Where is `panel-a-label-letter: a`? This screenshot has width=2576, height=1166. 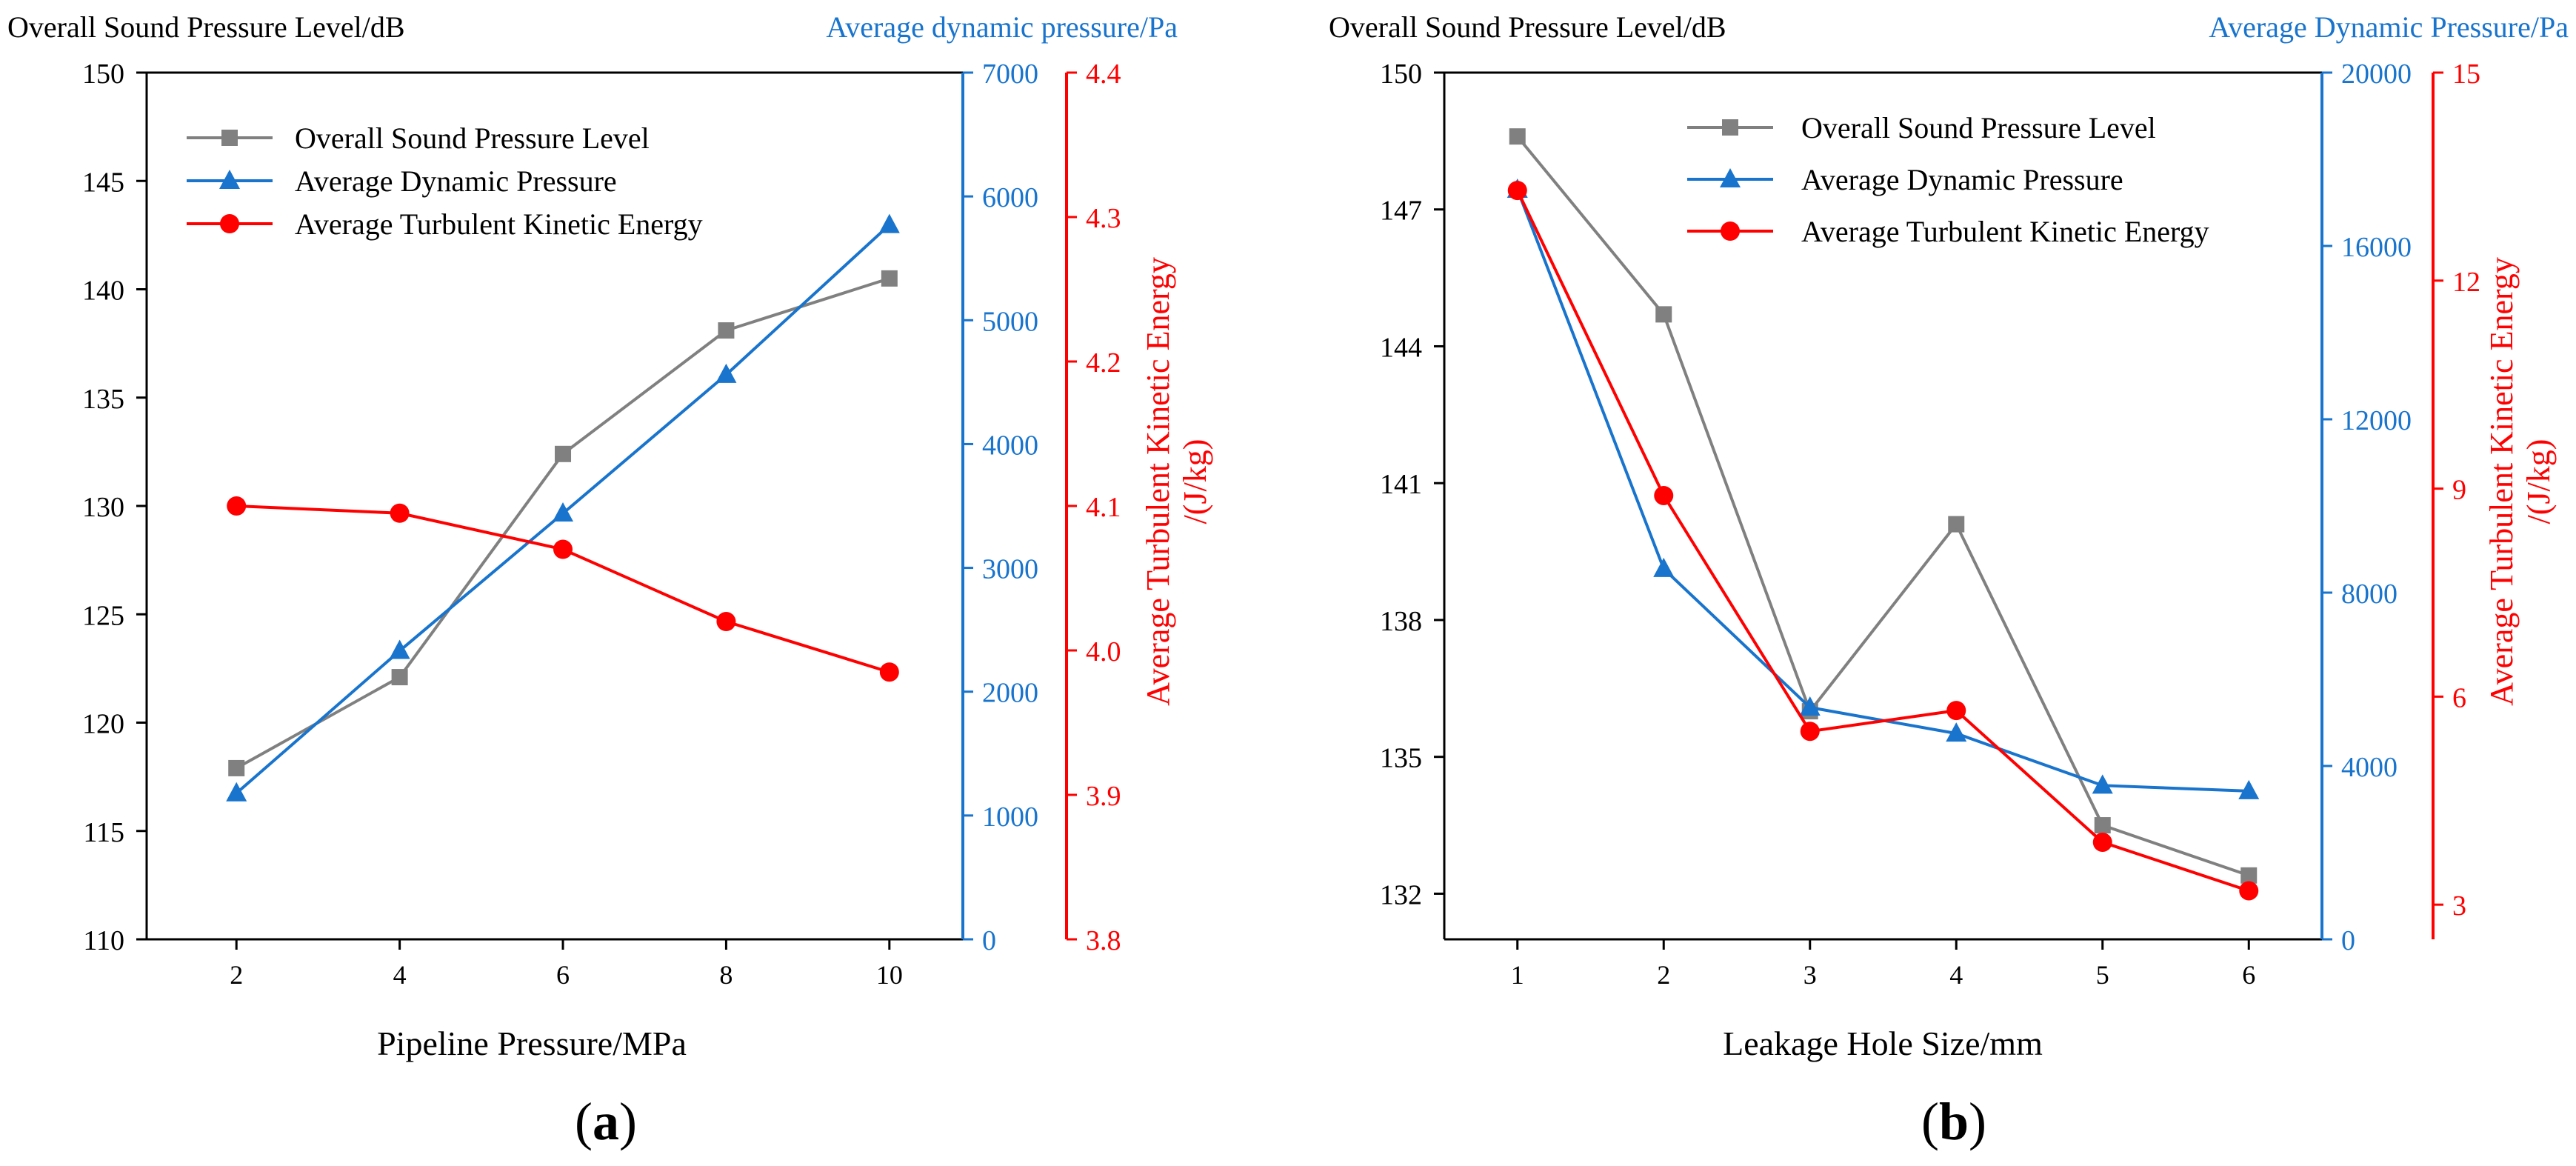
panel-a-label-letter: a is located at coordinates (606, 1121).